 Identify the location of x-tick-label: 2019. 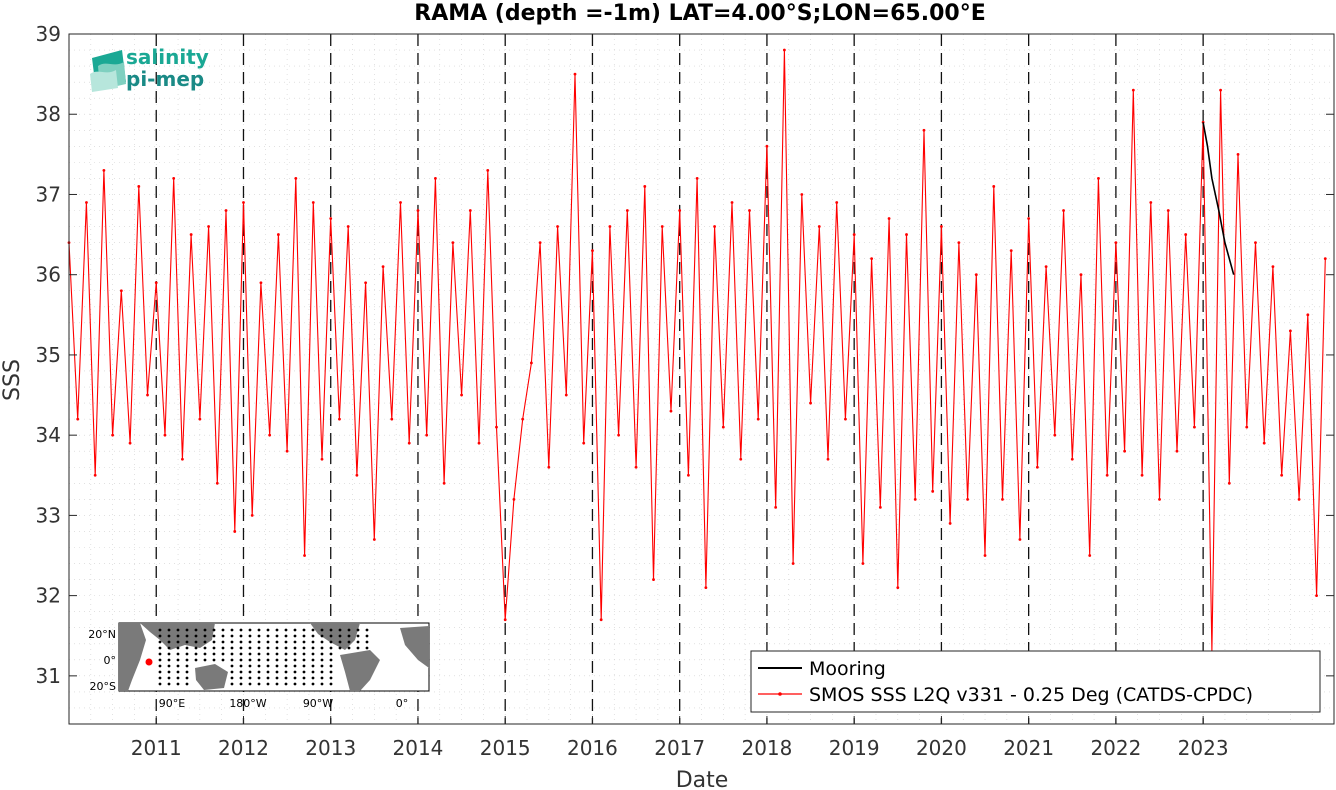
(854, 748).